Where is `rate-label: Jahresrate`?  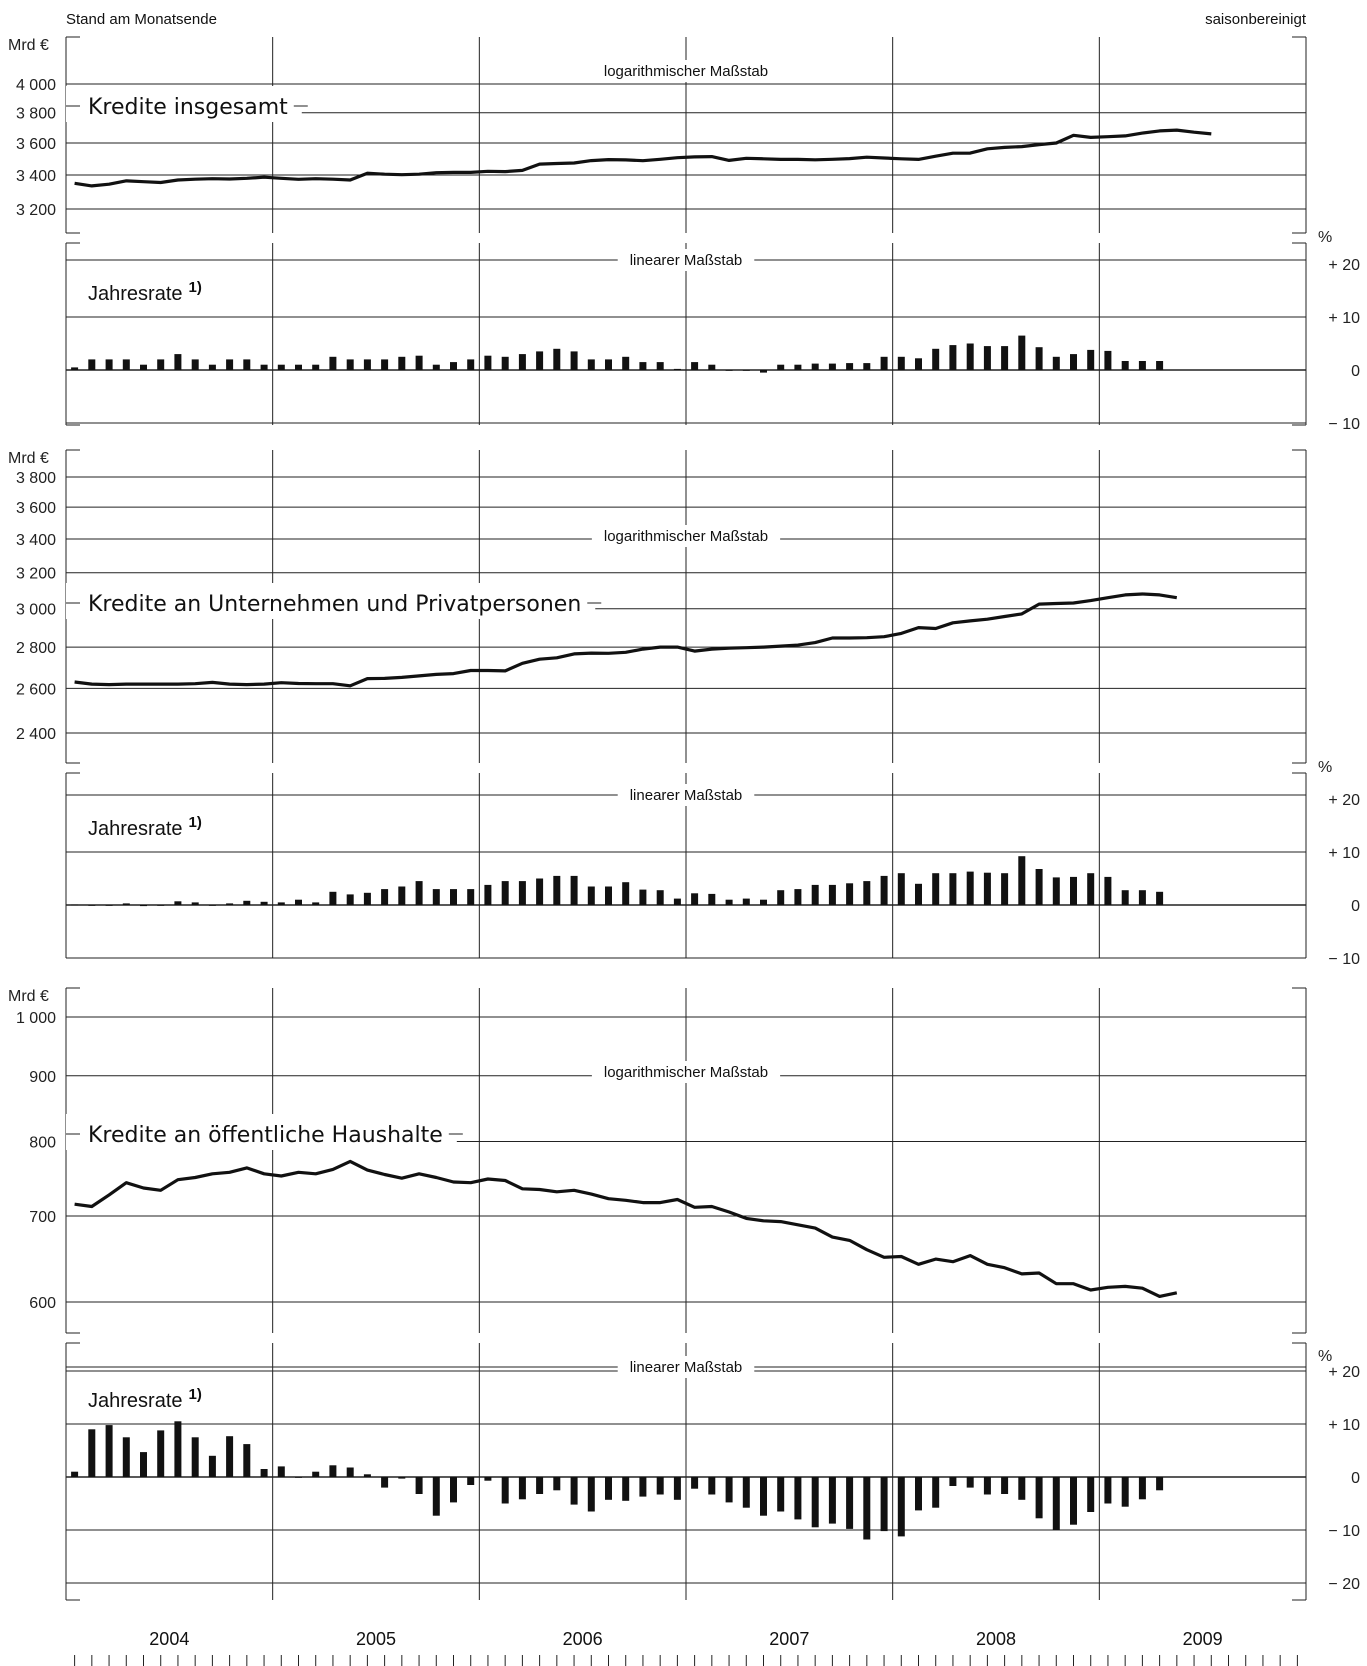
rate-label: Jahresrate is located at coordinates (135, 829).